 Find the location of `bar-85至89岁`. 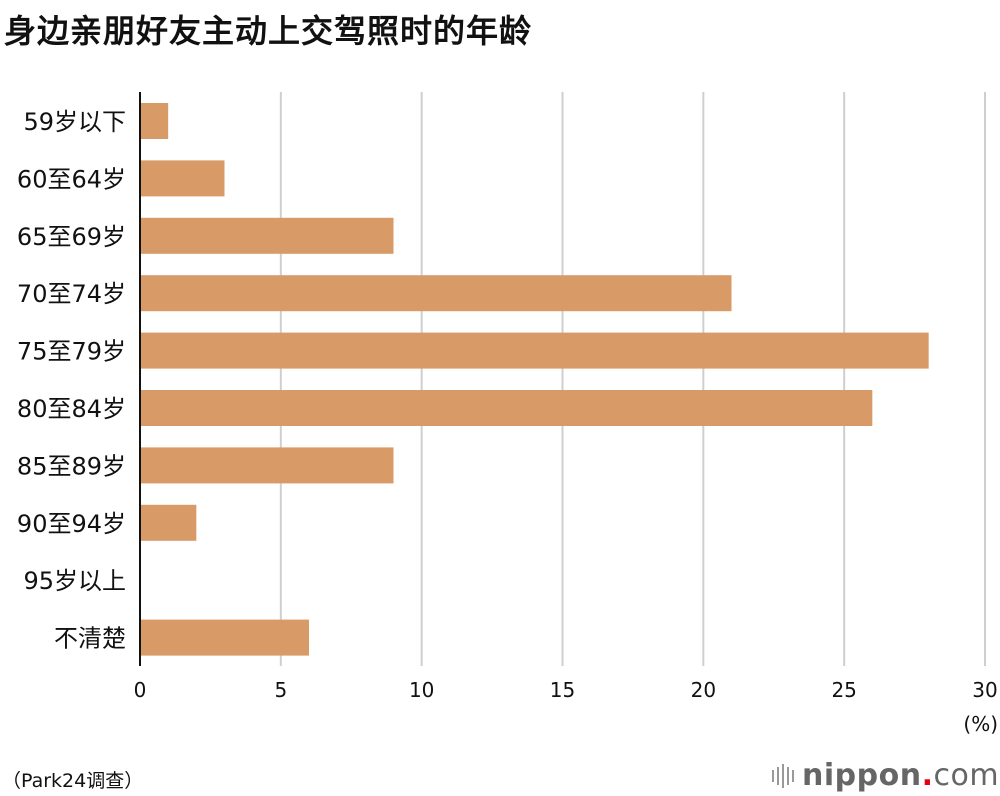

bar-85至89岁 is located at coordinates (267, 465).